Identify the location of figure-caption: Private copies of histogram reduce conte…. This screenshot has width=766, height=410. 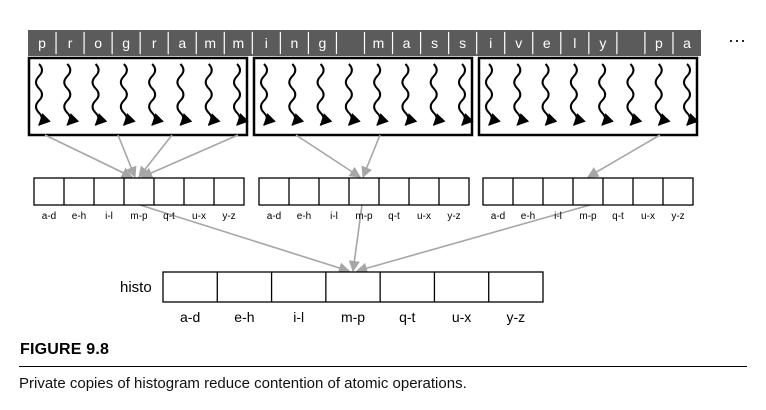
(243, 383).